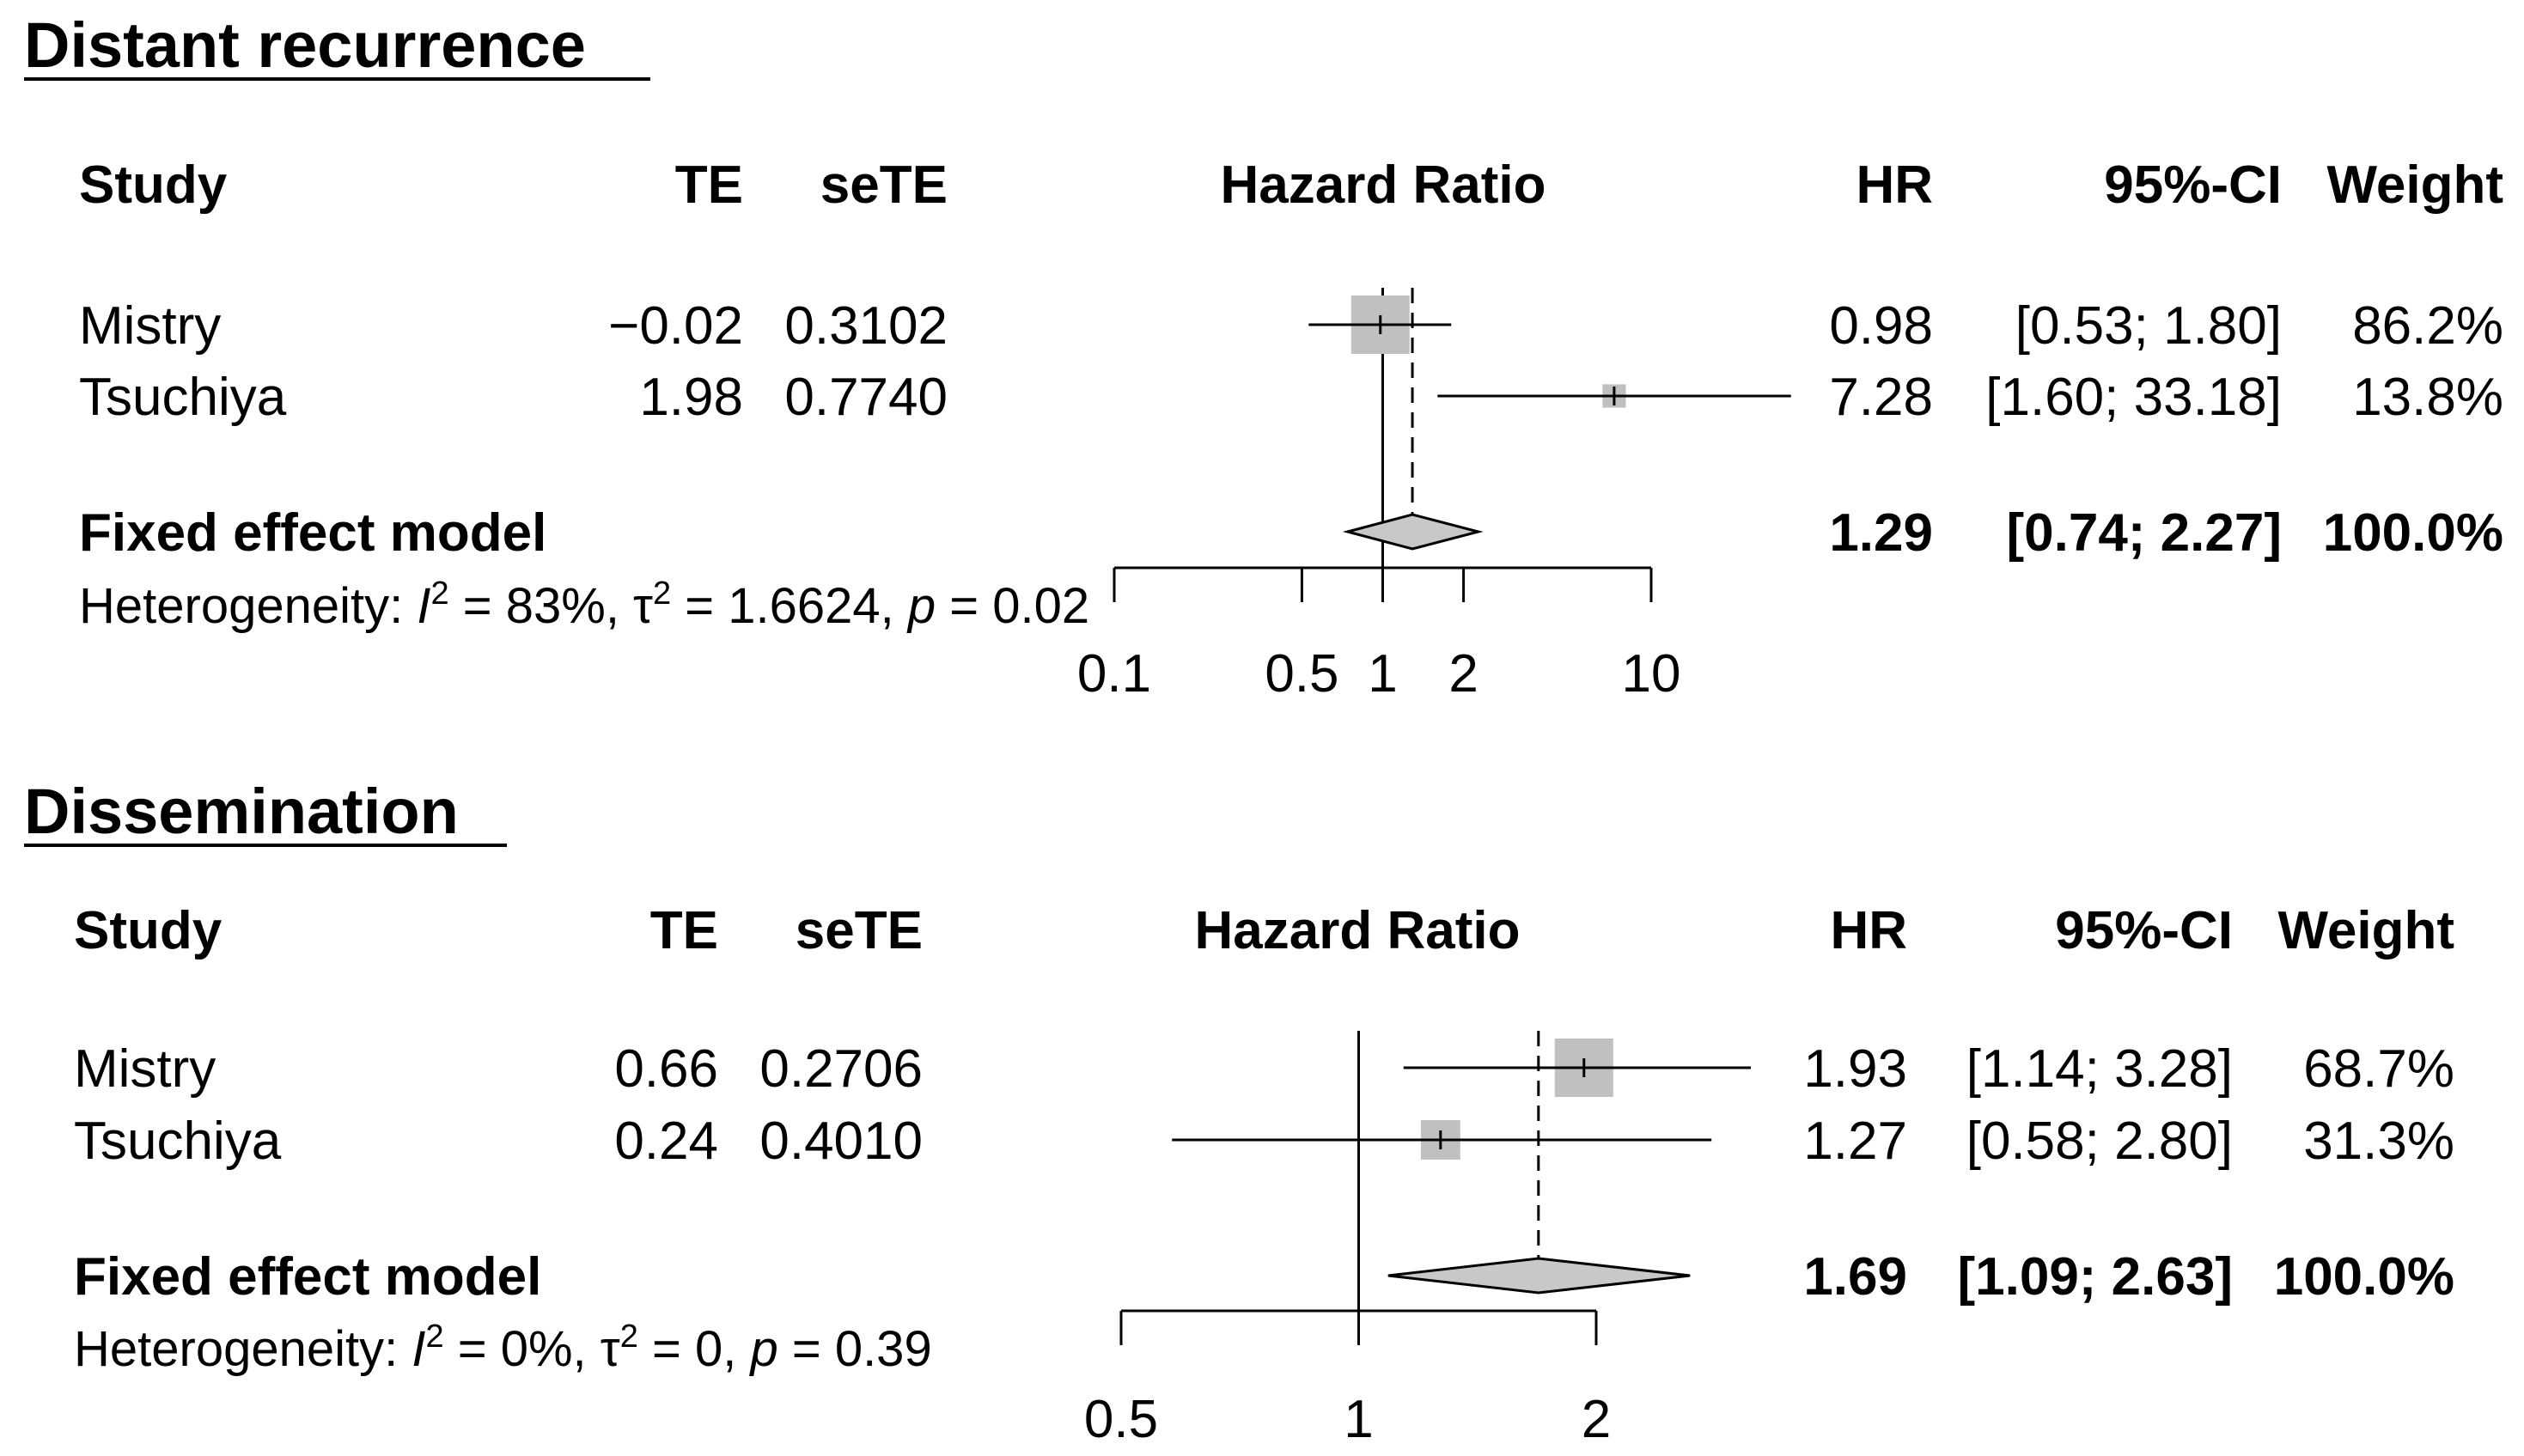 The width and height of the screenshot is (2524, 1456). Describe the element at coordinates (1855, 1069) in the screenshot. I see `study-hr: 1.93` at that location.